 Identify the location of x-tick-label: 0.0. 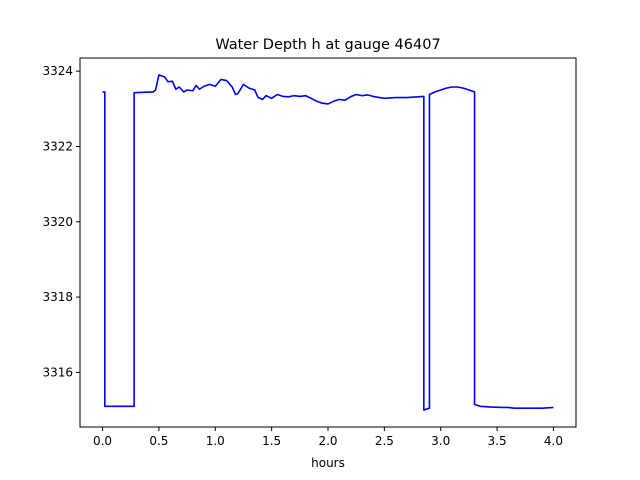
(102, 441).